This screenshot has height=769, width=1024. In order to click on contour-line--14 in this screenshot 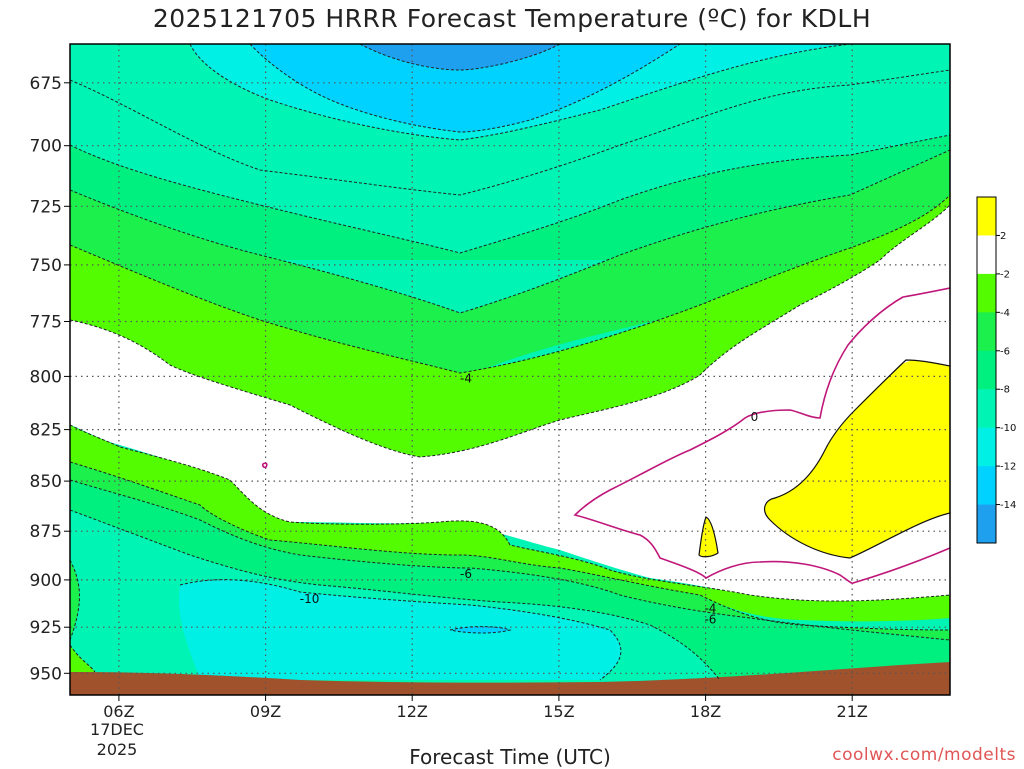, I will do `click(460, 57)`.